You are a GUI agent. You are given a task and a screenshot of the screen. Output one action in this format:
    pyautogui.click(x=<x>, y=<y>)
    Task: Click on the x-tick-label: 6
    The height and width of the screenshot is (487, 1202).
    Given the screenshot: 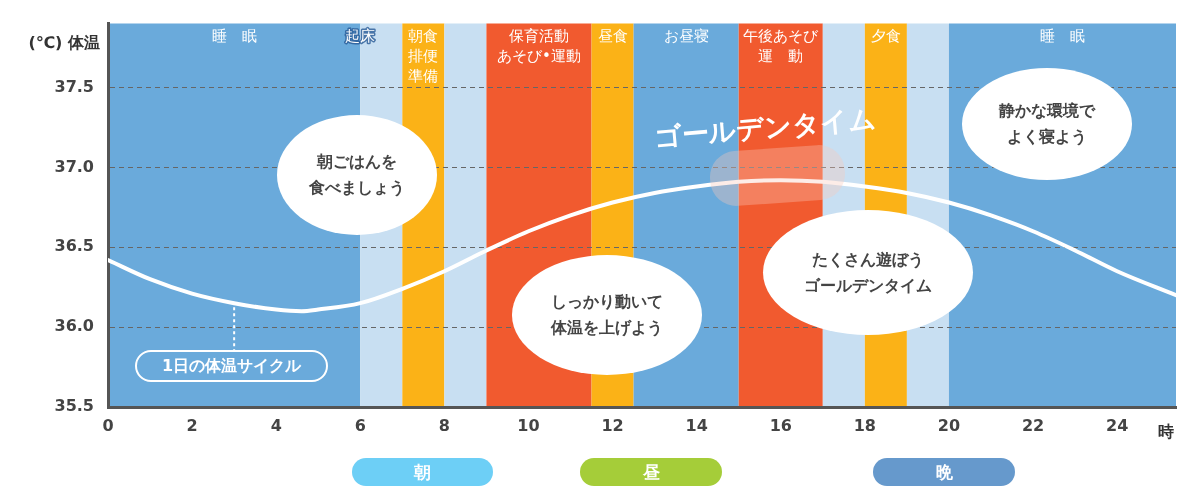 What is the action you would take?
    pyautogui.click(x=360, y=425)
    